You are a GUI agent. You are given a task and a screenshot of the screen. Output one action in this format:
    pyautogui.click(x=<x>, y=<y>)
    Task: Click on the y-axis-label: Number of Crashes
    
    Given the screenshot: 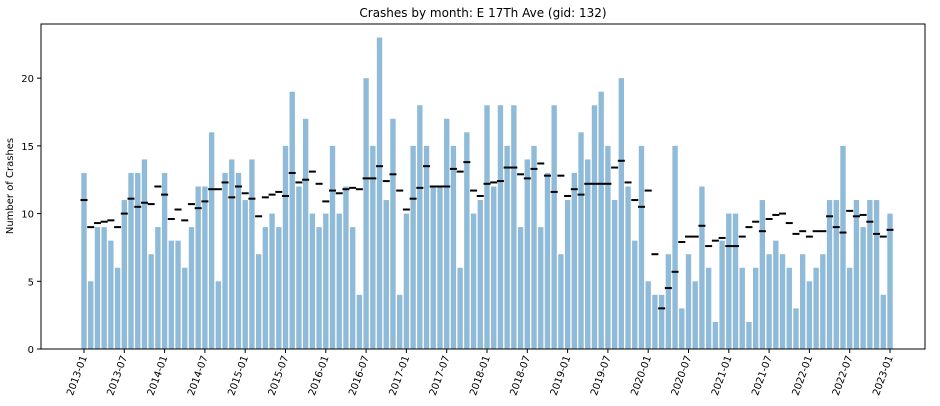 What is the action you would take?
    pyautogui.click(x=10, y=186)
    